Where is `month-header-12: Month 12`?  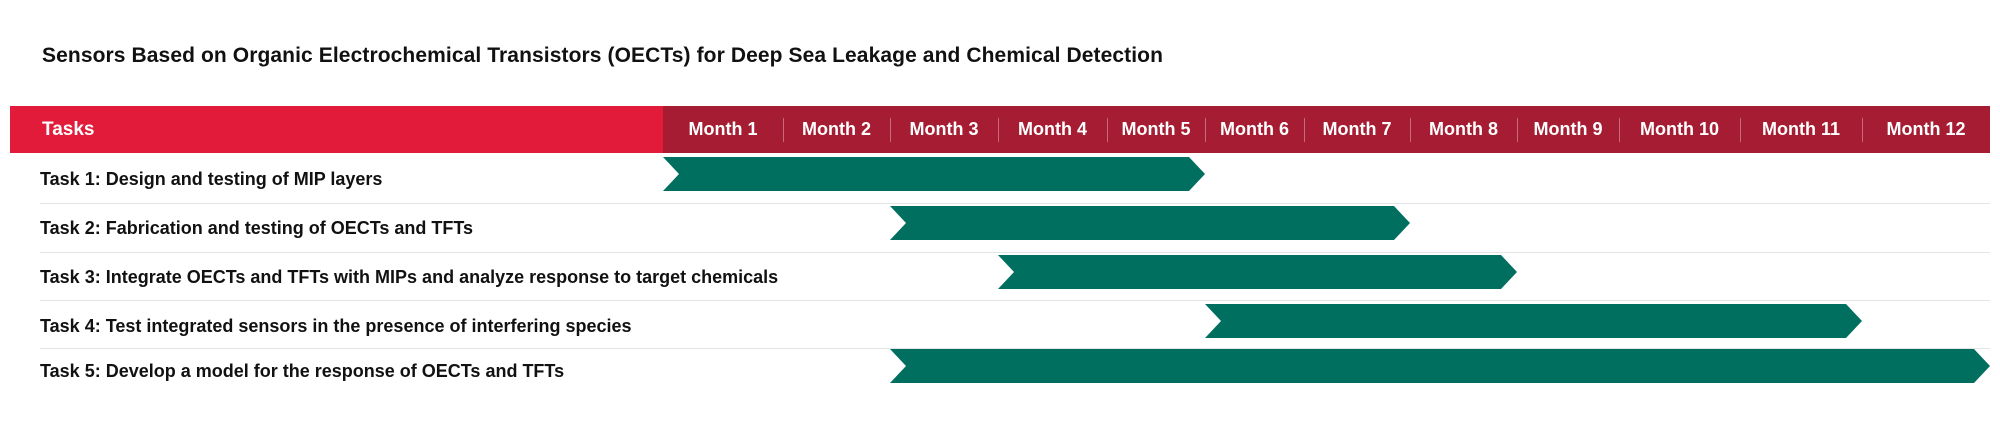
month-header-12: Month 12 is located at coordinates (1926, 129).